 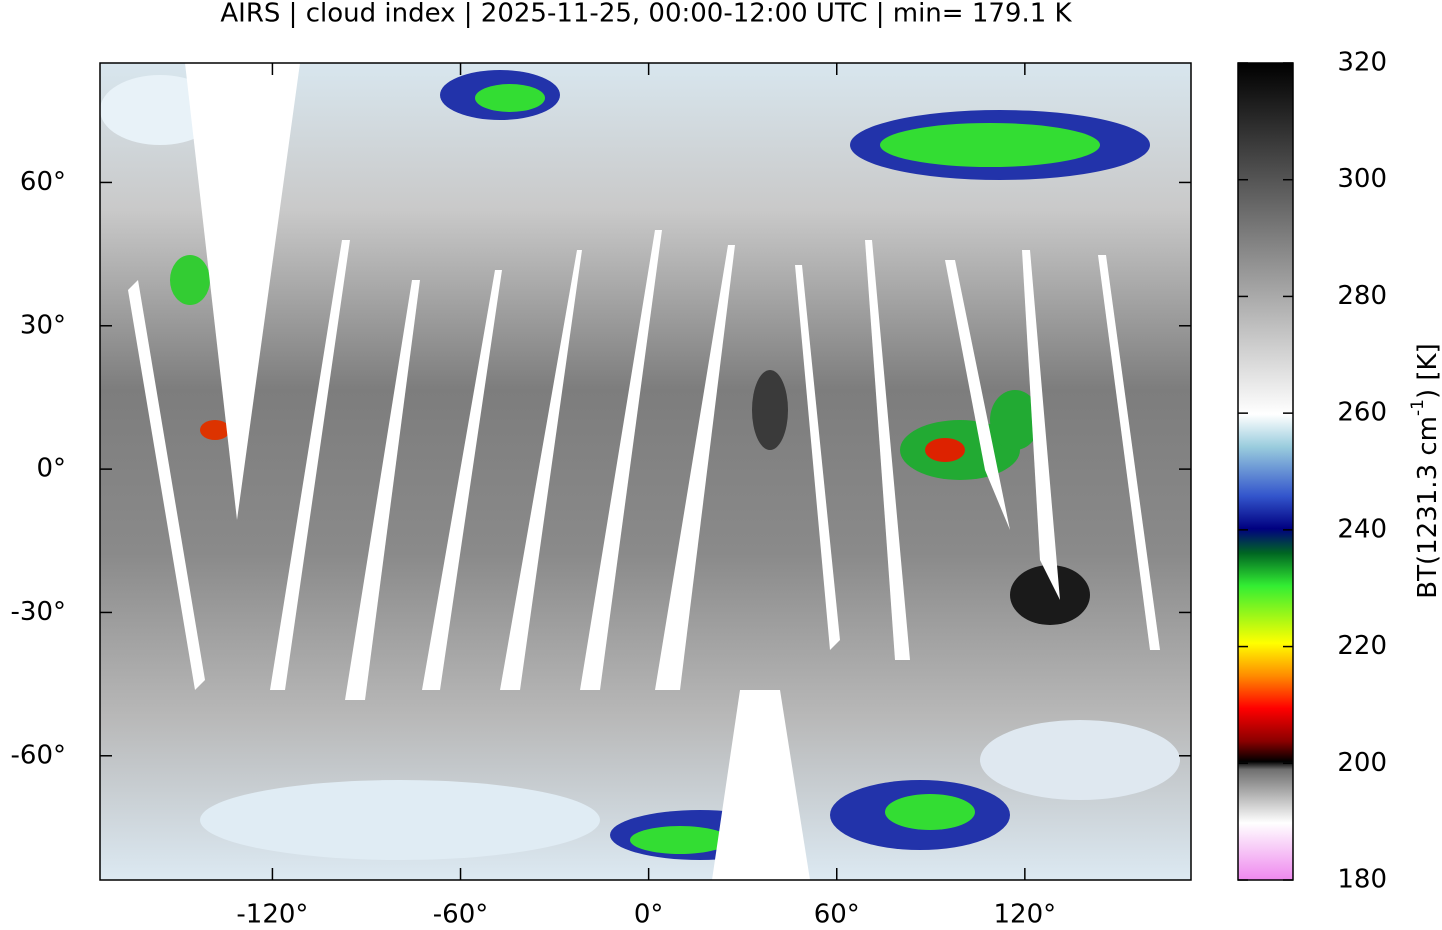 I want to click on colorbar-tick-label: 200, so click(x=1362, y=763).